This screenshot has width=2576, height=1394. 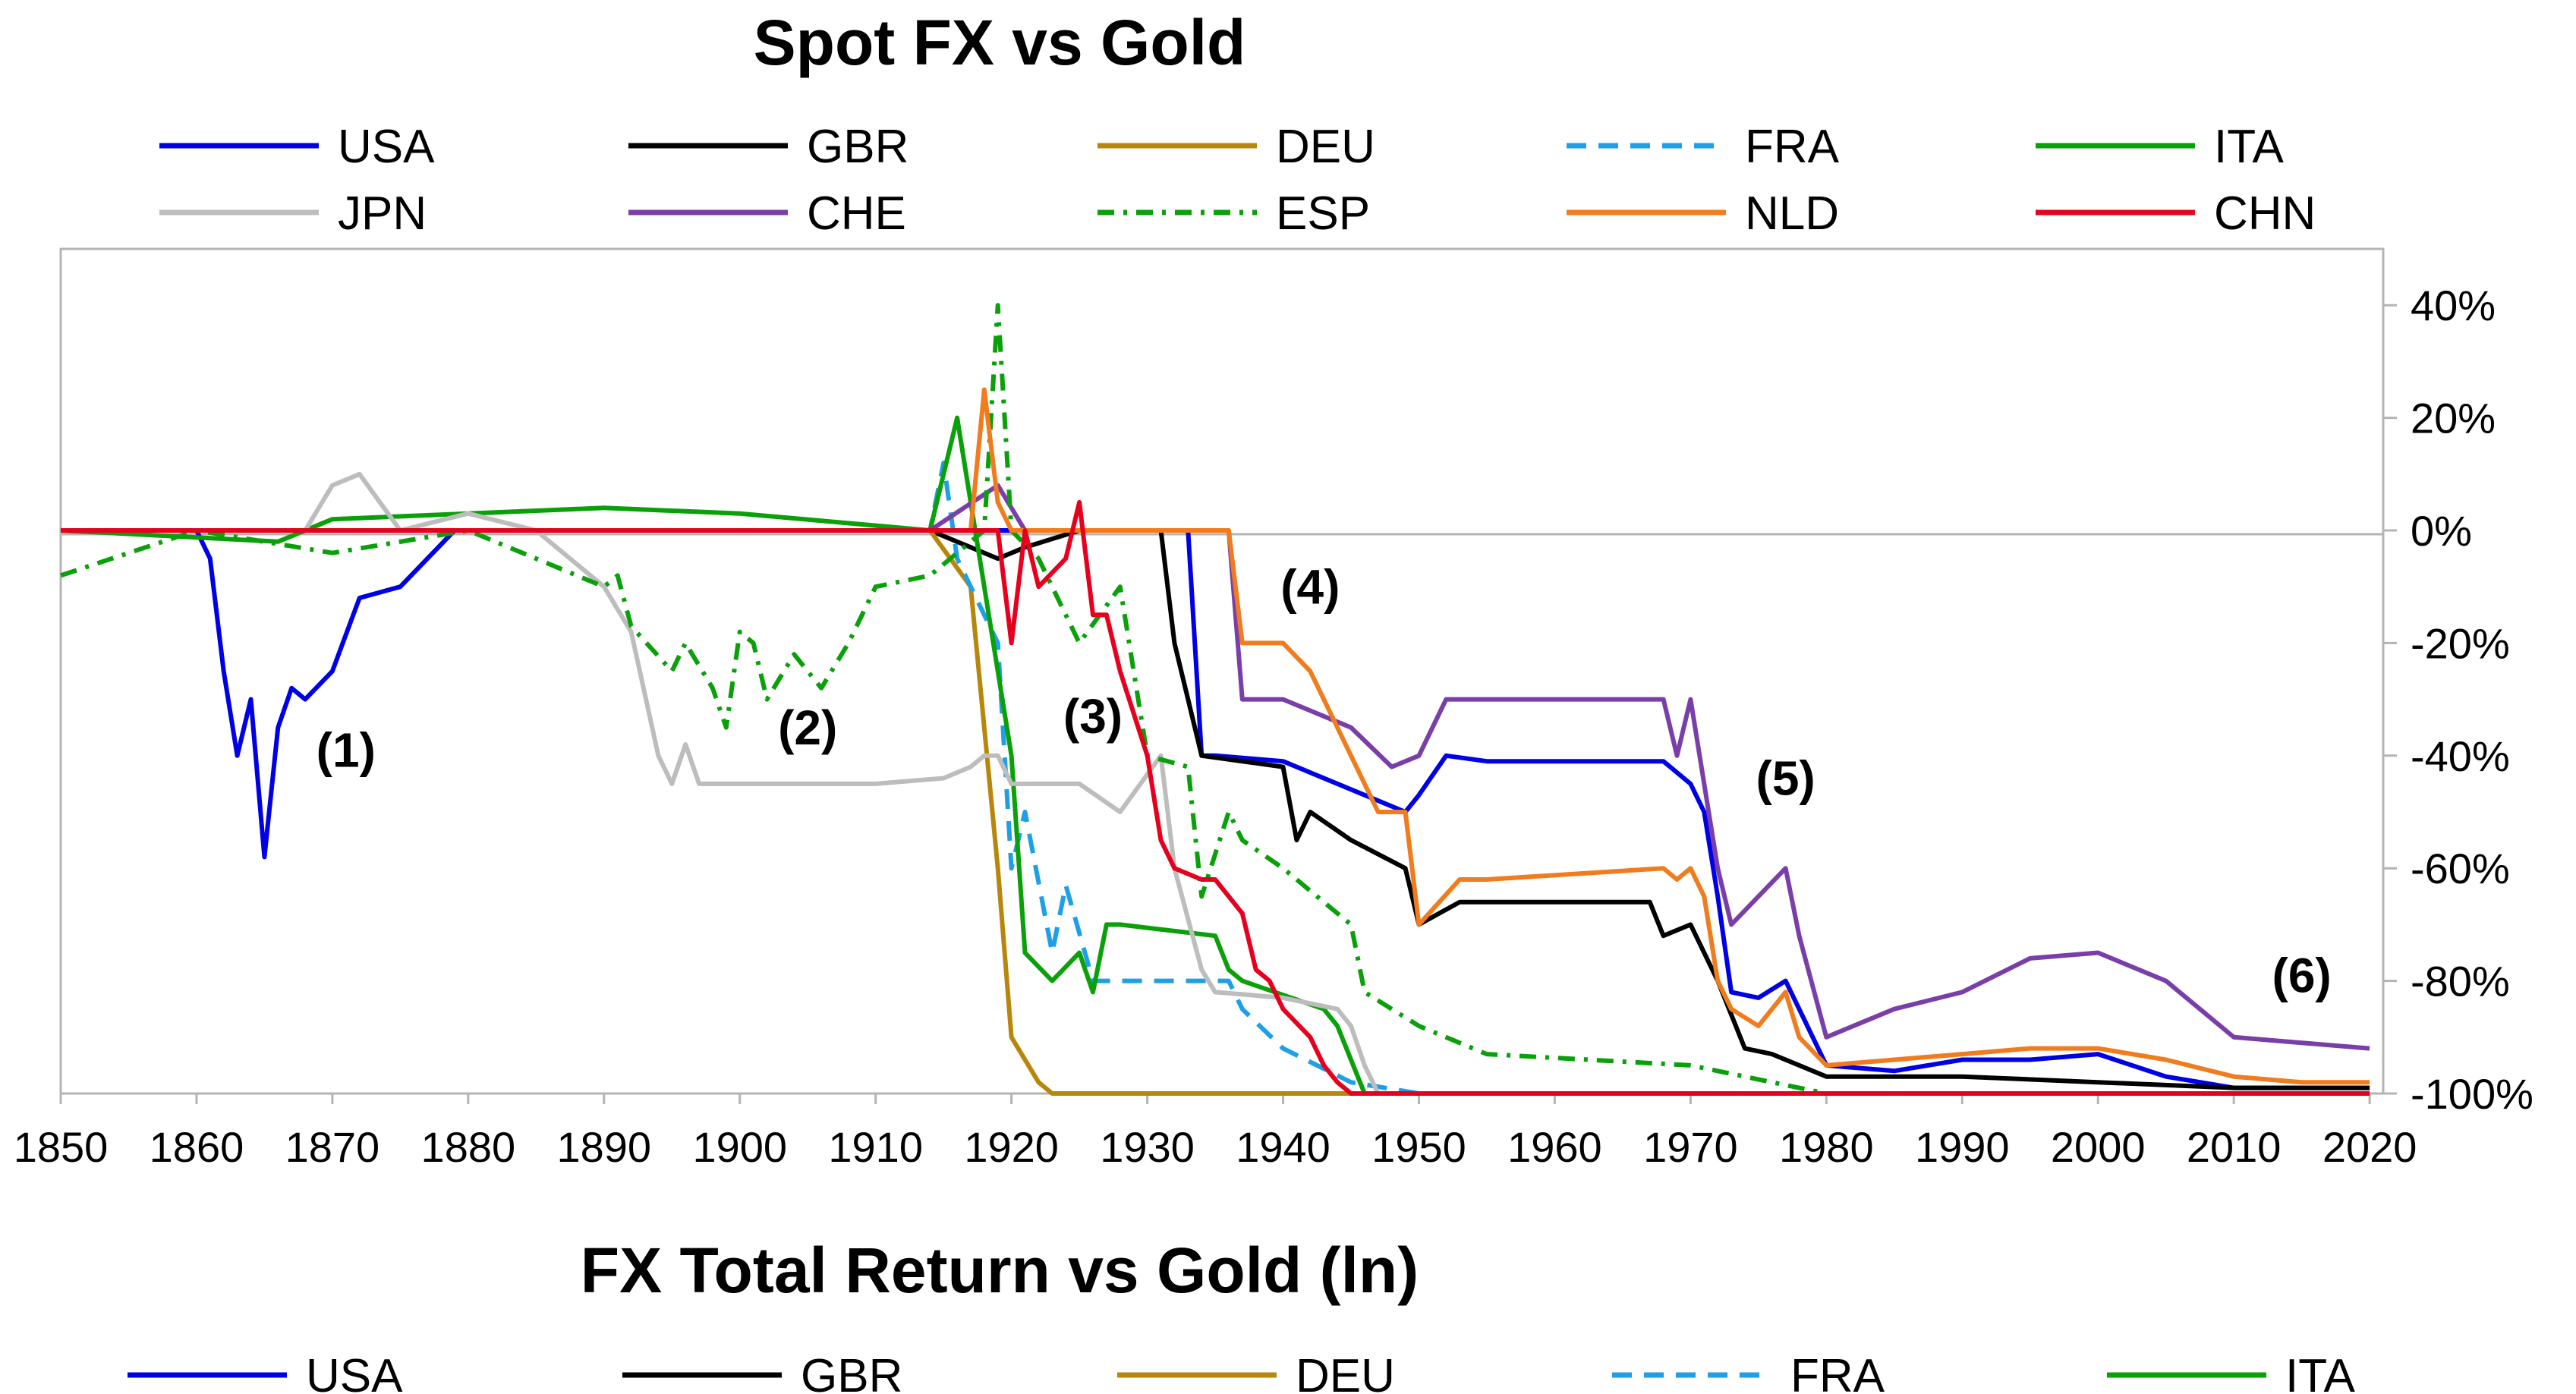 What do you see at coordinates (1241, 1372) in the screenshot?
I see `second-chart-legend: USA GBR DEU FRA ITA` at bounding box center [1241, 1372].